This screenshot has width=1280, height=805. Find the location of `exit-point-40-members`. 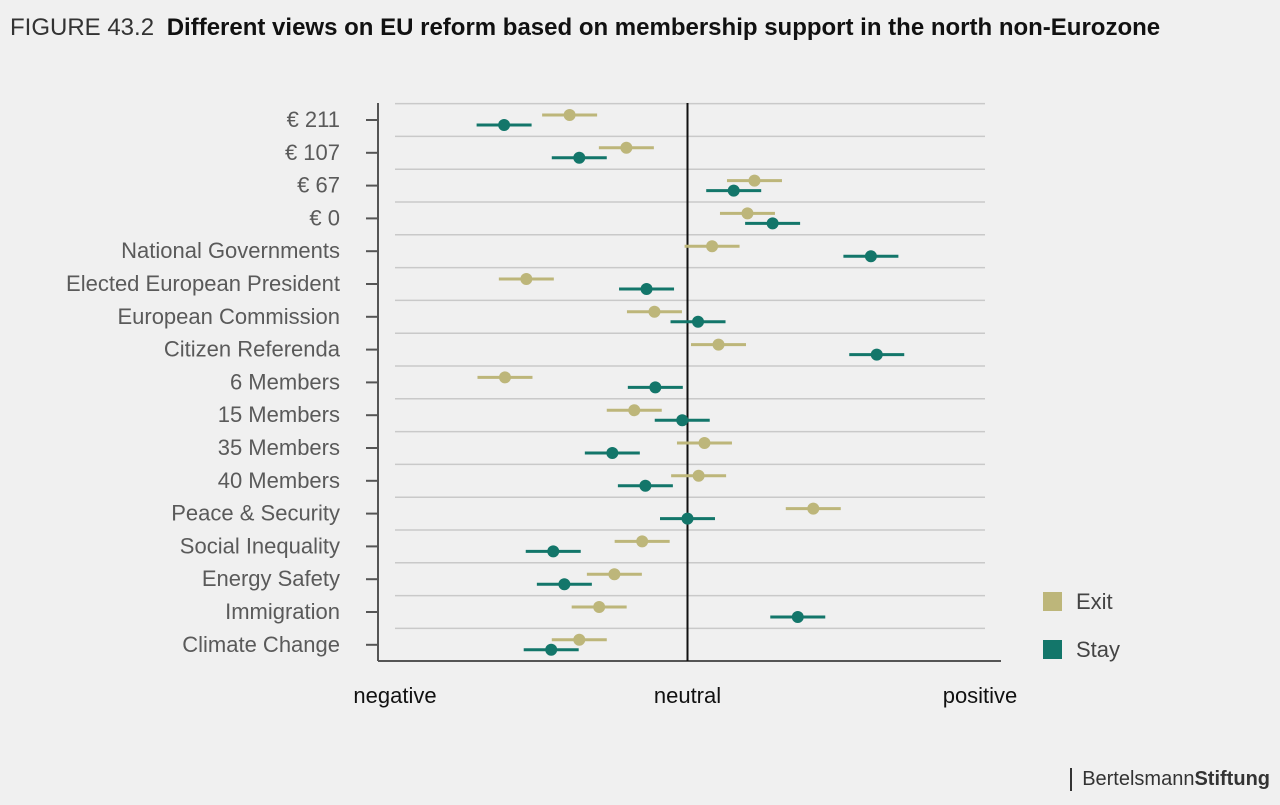

exit-point-40-members is located at coordinates (698, 475).